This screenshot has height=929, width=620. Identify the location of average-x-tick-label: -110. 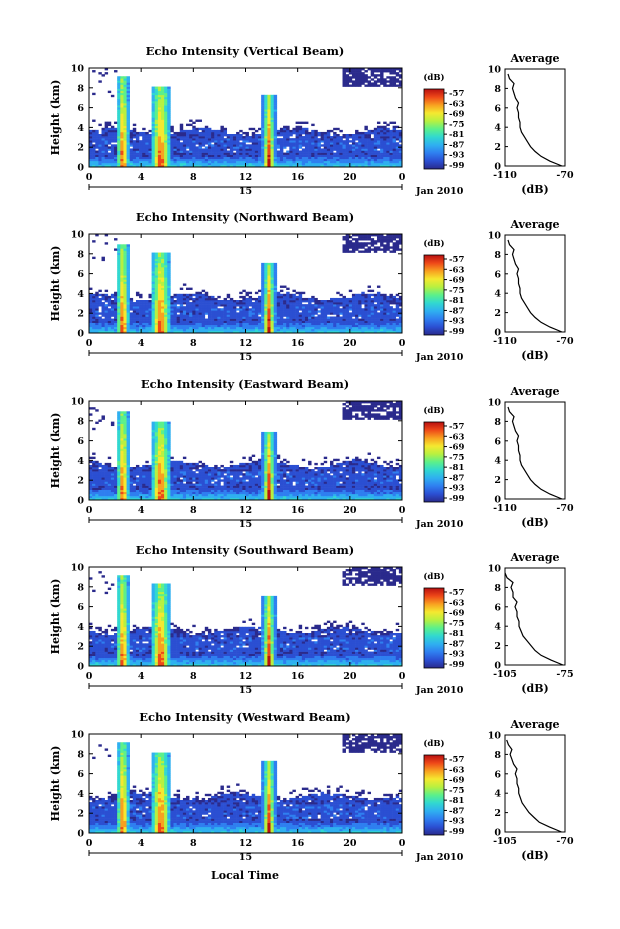
(505, 175).